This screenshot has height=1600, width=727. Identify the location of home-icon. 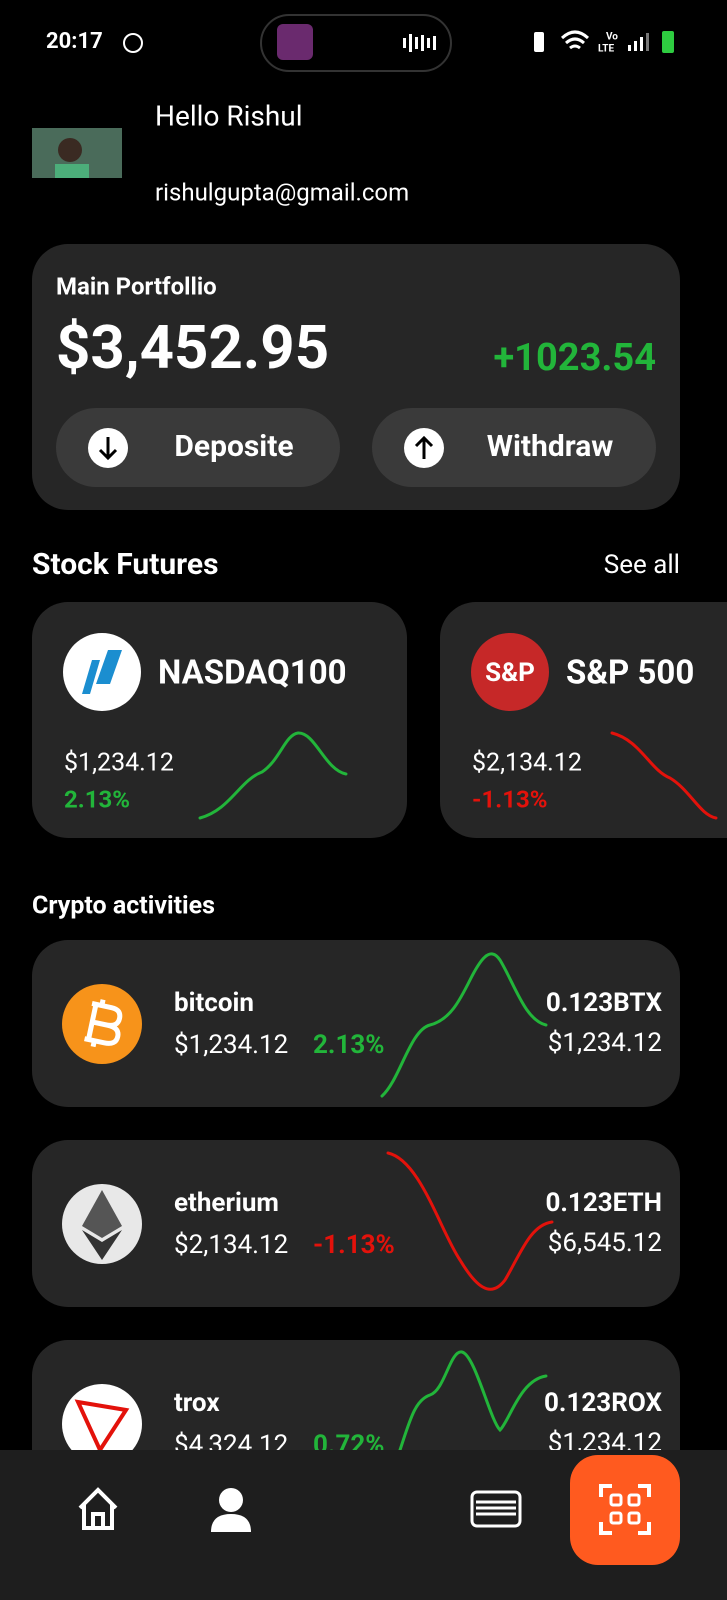
(98, 1508).